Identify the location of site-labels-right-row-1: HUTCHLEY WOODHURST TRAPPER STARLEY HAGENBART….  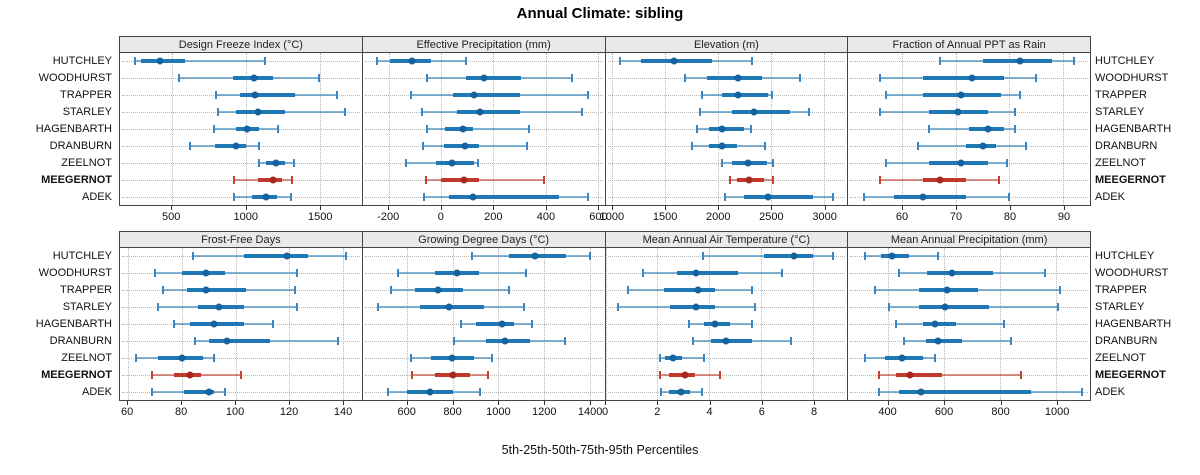
(1145, 129).